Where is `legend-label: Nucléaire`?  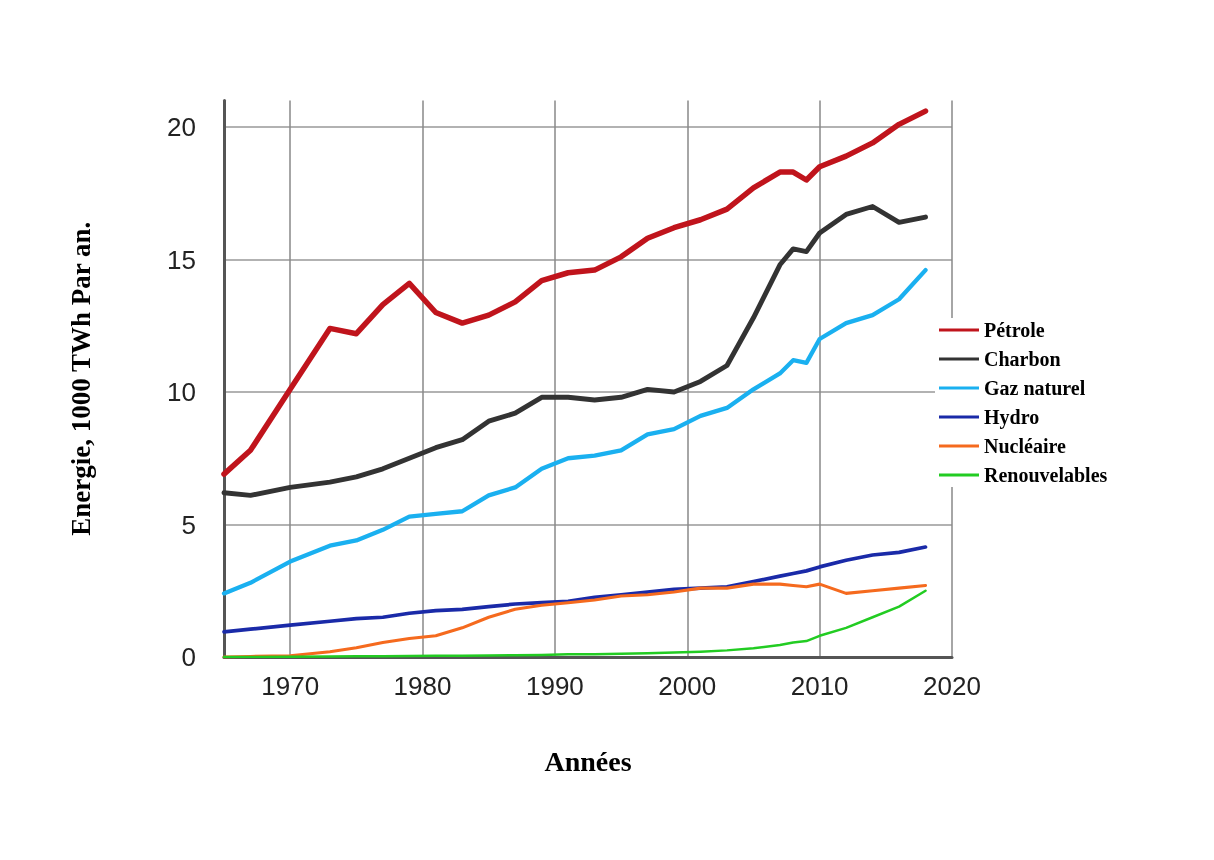
legend-label: Nucléaire is located at coordinates (1025, 446).